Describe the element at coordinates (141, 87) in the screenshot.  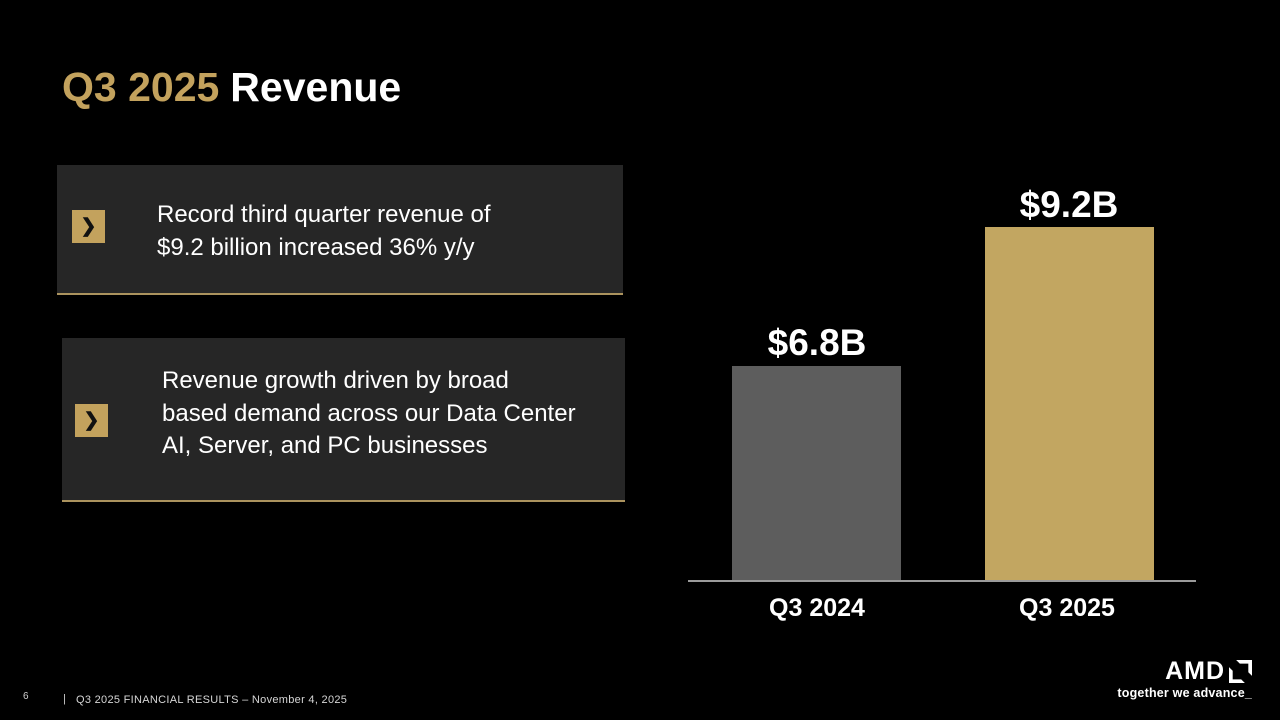
I see `title-highlight: Q3 2025` at that location.